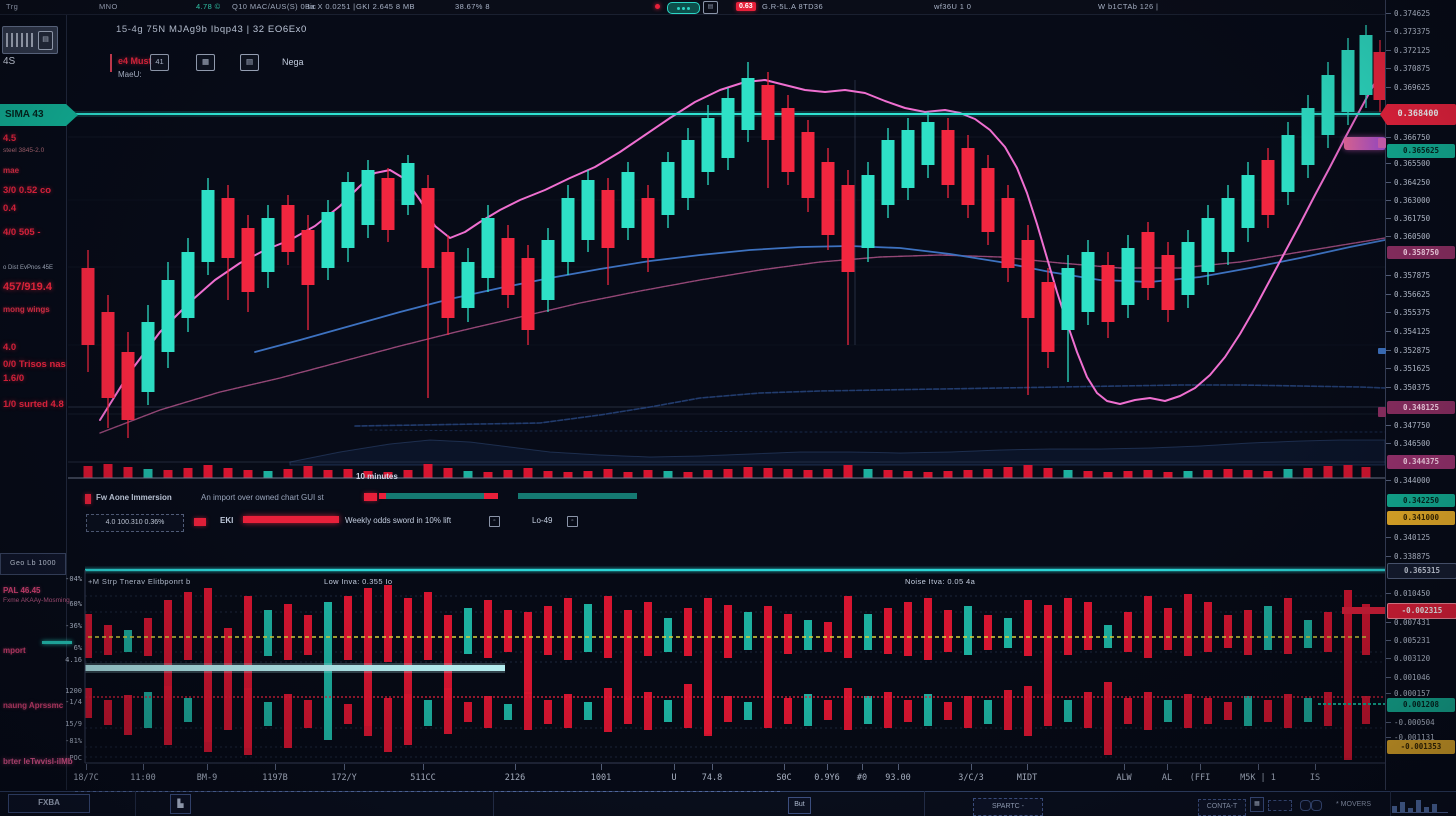 The width and height of the screenshot is (1456, 816). What do you see at coordinates (130, 74) in the screenshot?
I see `header-sub-label: MaeU:` at bounding box center [130, 74].